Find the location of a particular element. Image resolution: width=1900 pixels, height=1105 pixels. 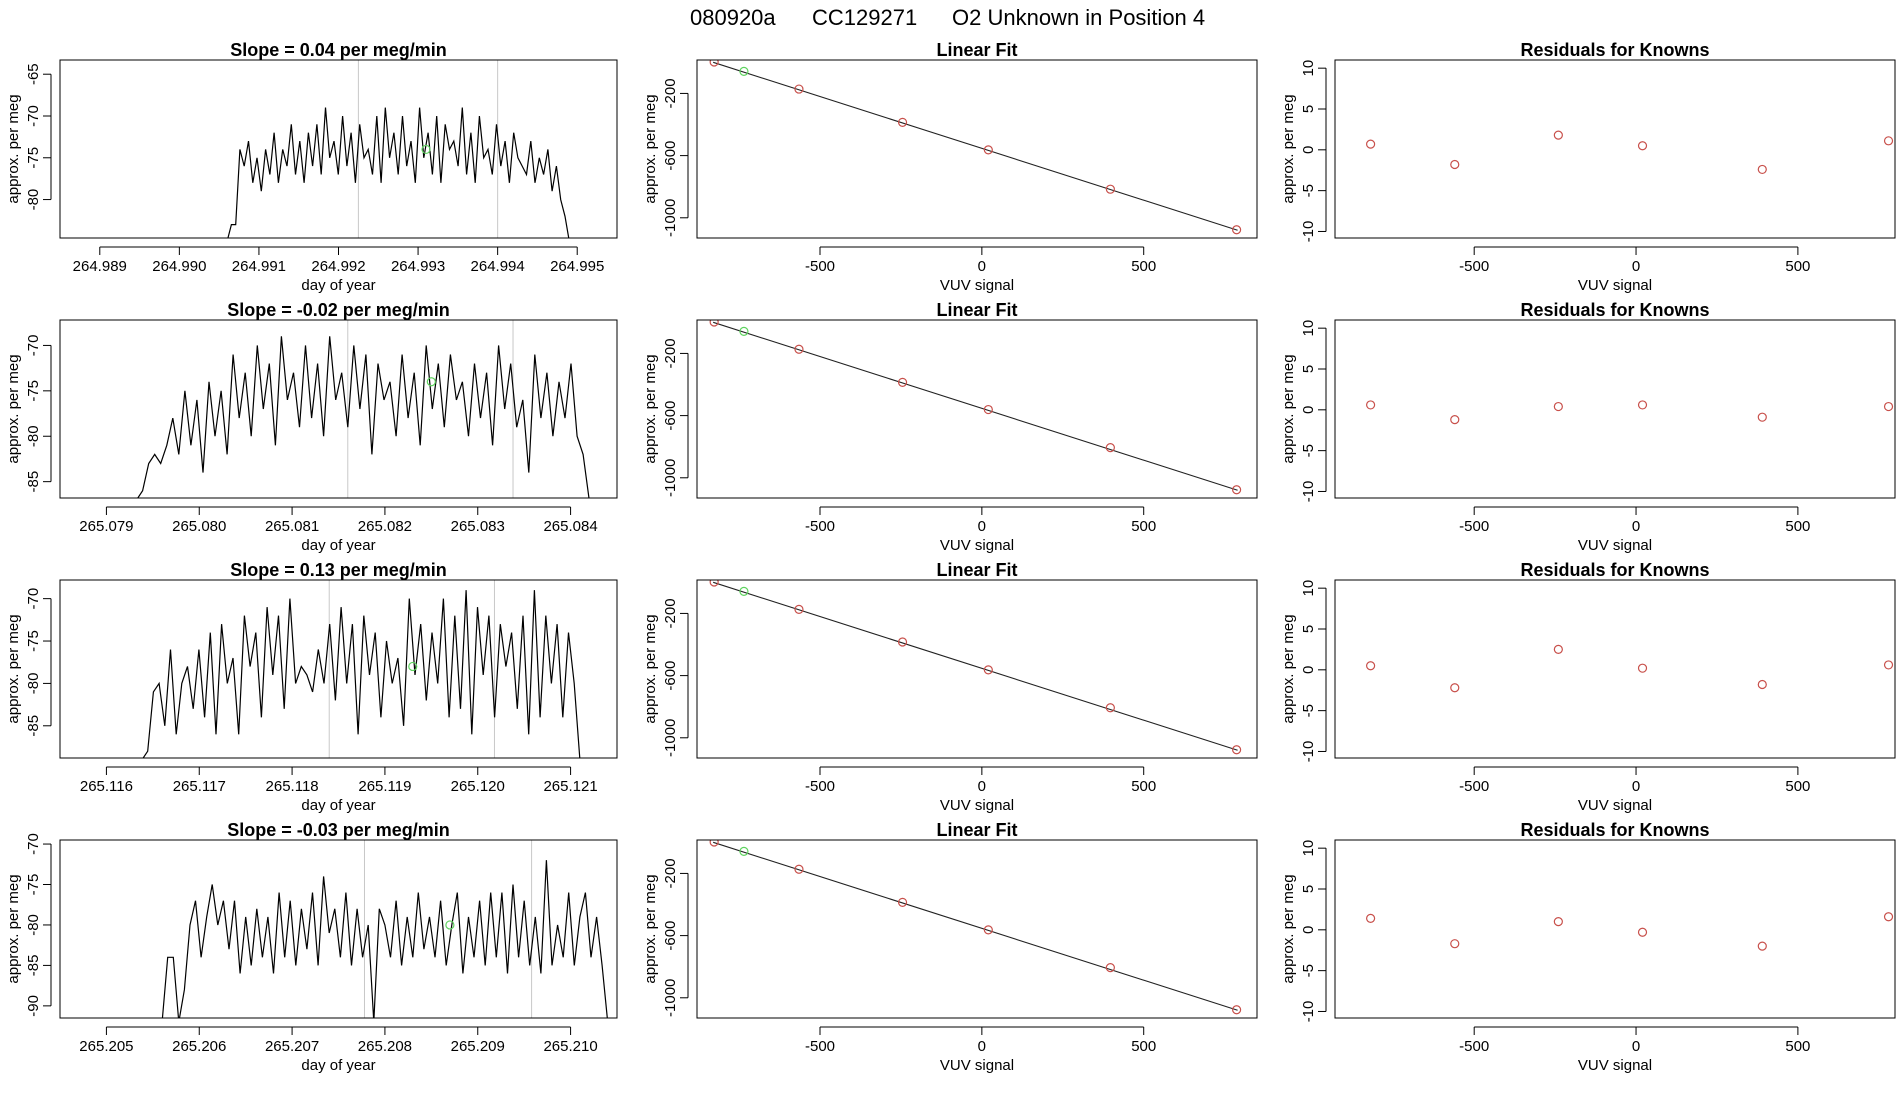

panel-title: Slope = -0.02 per meg/min is located at coordinates (338, 310).